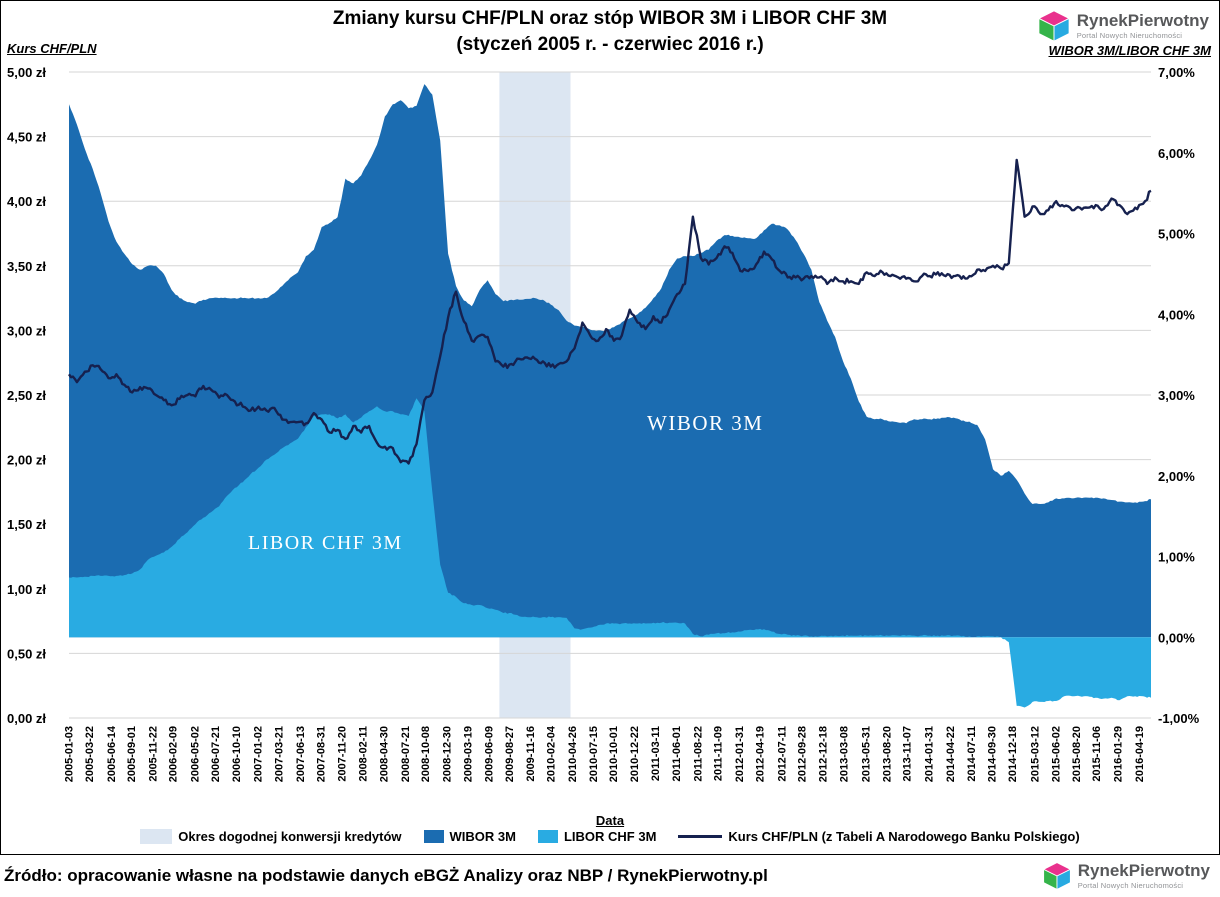  Describe the element at coordinates (677, 754) in the screenshot. I see `svg-text: 2011-06-01` at that location.